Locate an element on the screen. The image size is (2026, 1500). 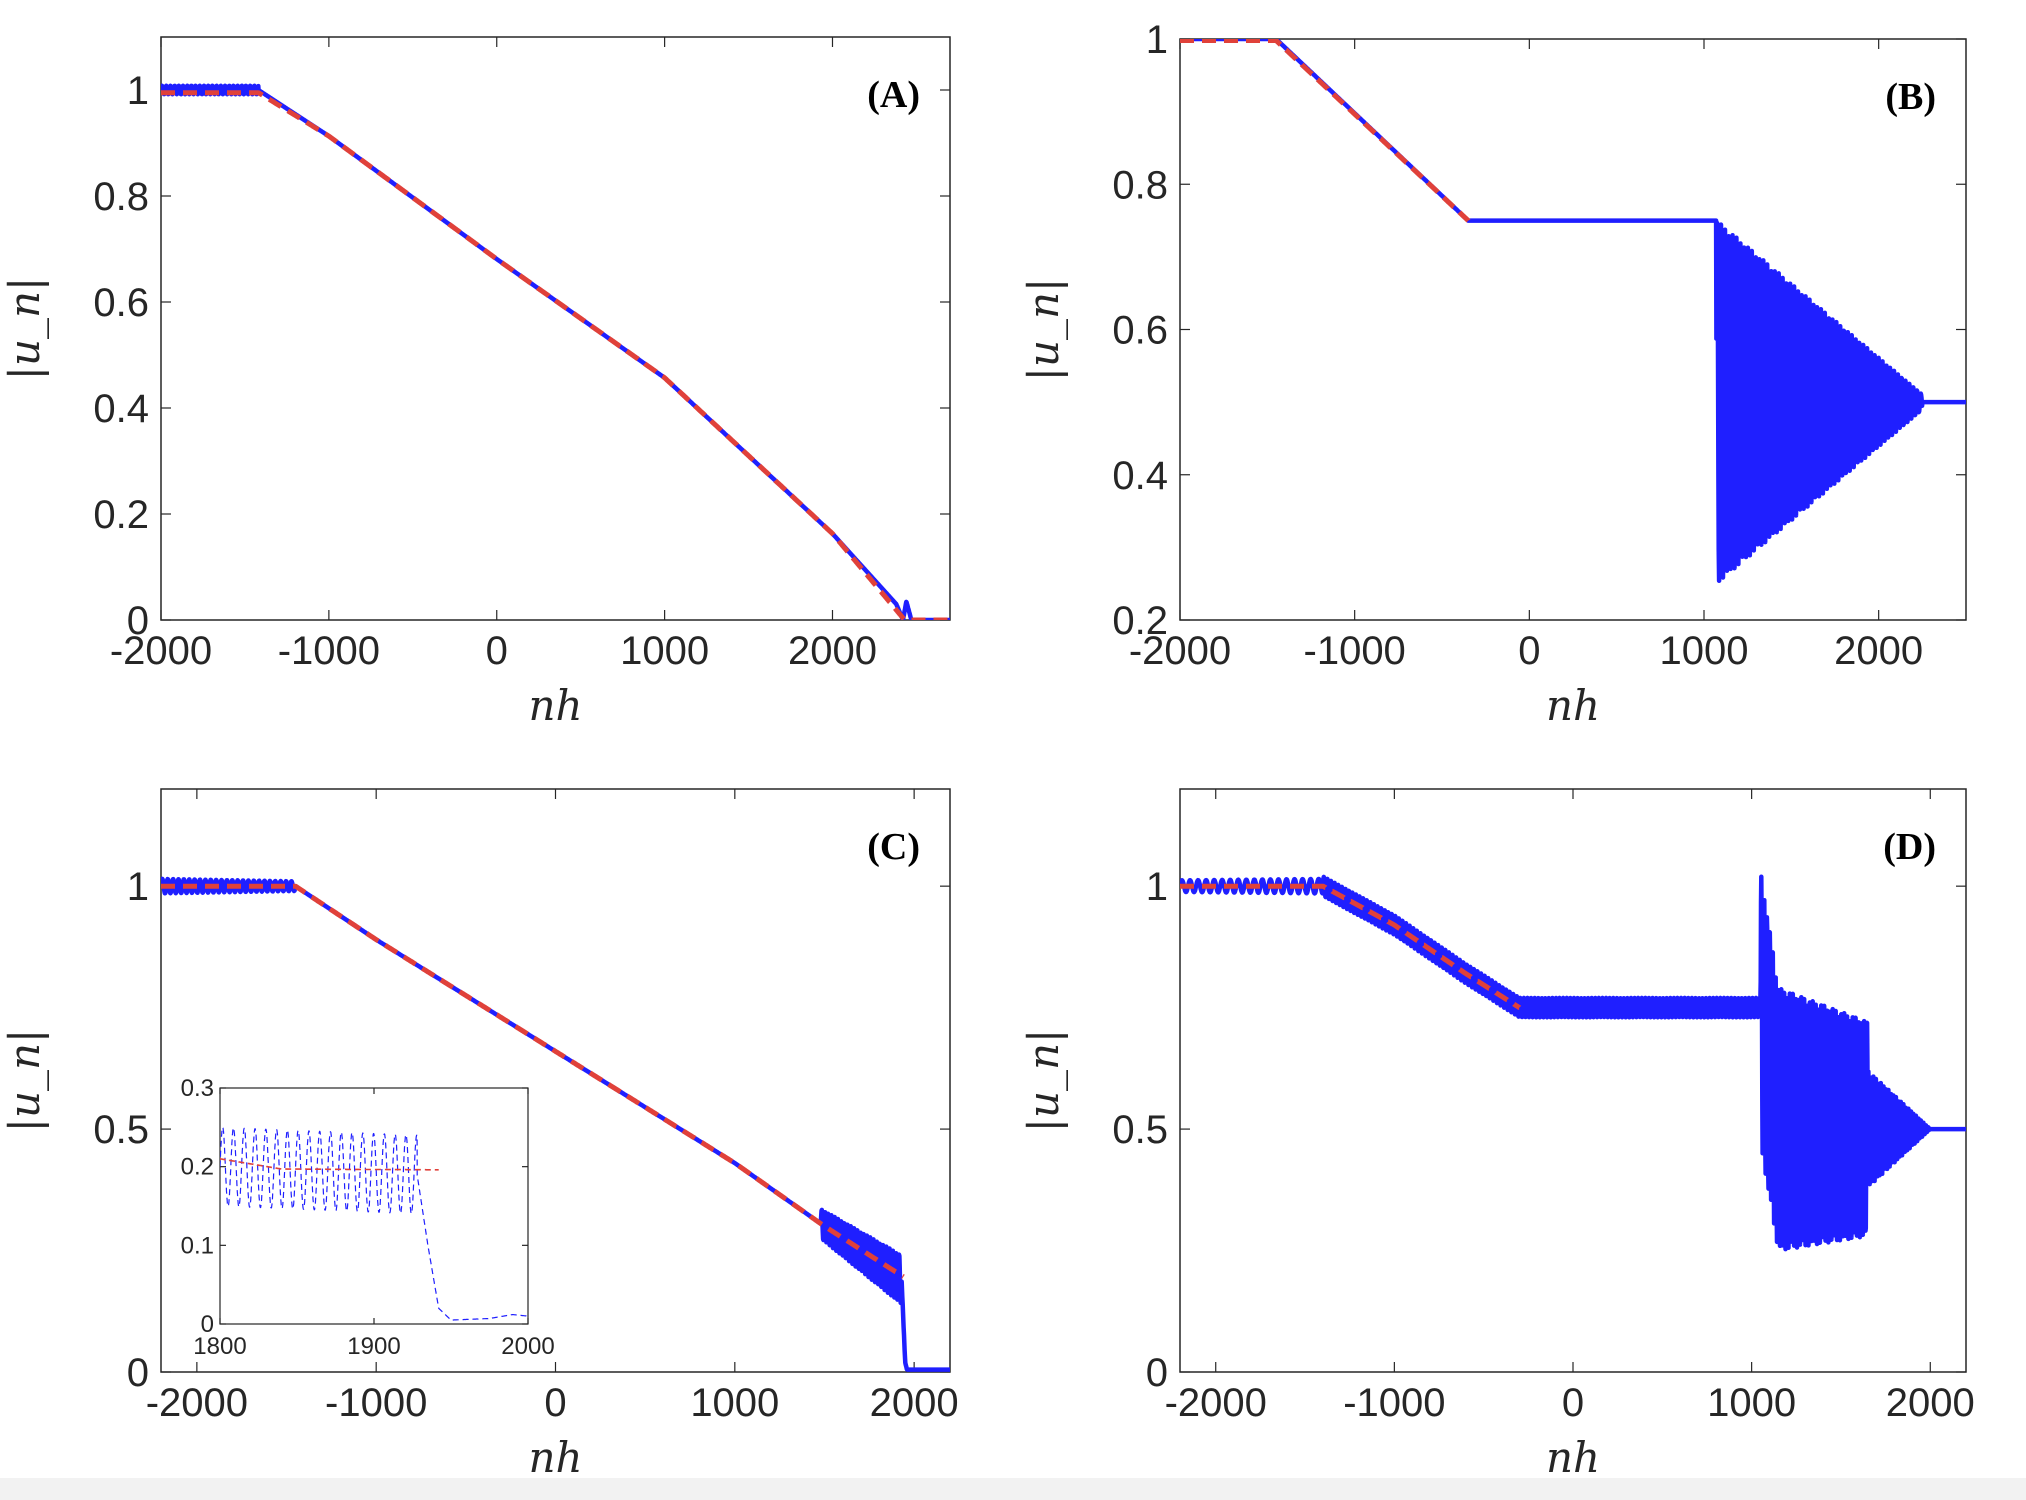
bottom-strip is located at coordinates (1013, 1489).